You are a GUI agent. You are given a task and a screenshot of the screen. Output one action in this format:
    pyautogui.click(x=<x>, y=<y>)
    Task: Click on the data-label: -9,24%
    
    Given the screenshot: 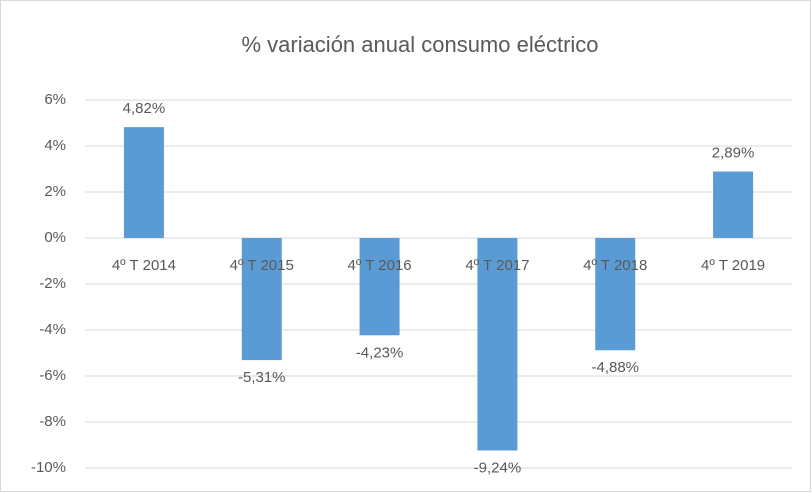 What is the action you would take?
    pyautogui.click(x=498, y=467)
    